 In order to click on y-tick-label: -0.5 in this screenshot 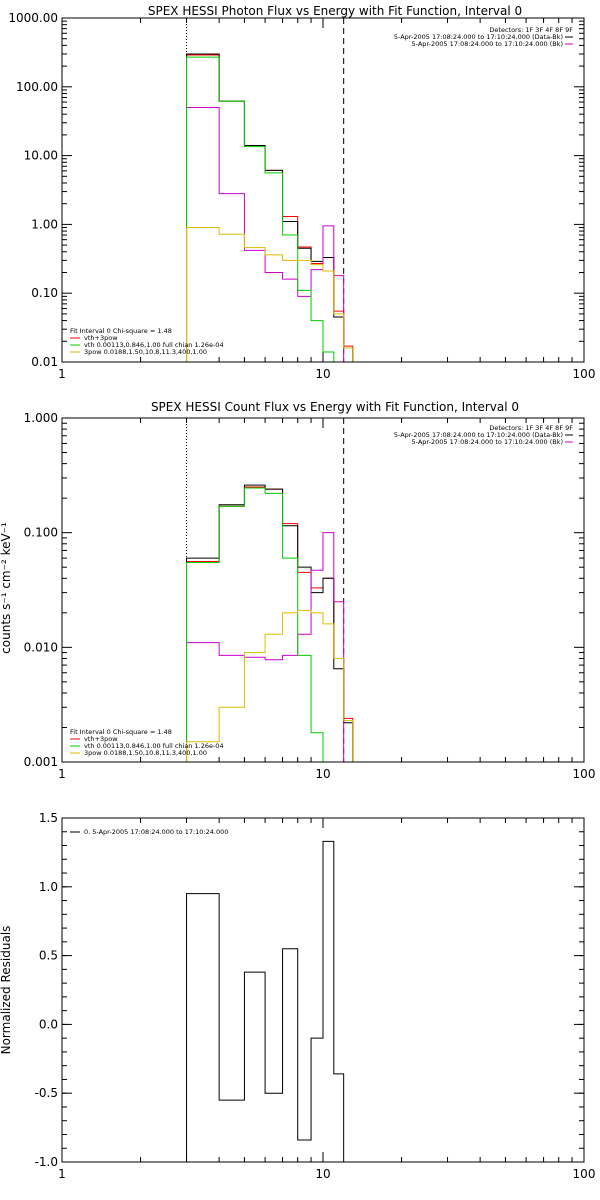, I will do `click(46, 1093)`.